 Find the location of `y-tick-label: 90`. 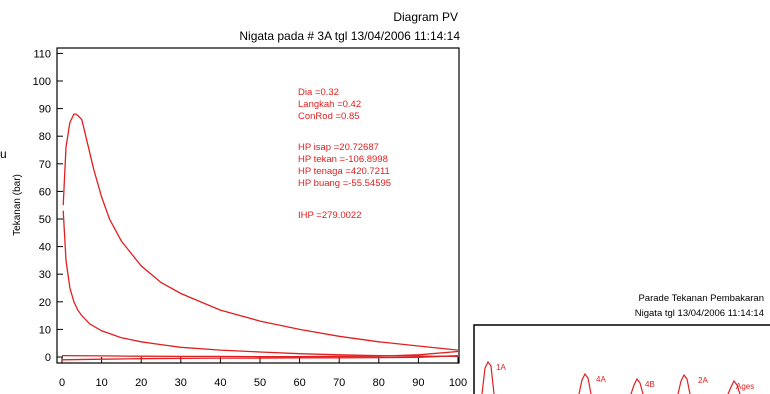

y-tick-label: 90 is located at coordinates (45, 110).